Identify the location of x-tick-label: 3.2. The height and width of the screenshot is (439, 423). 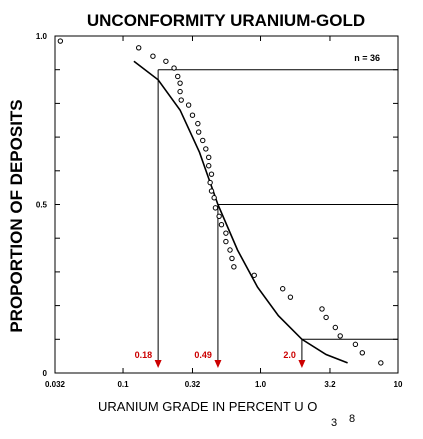
(330, 384).